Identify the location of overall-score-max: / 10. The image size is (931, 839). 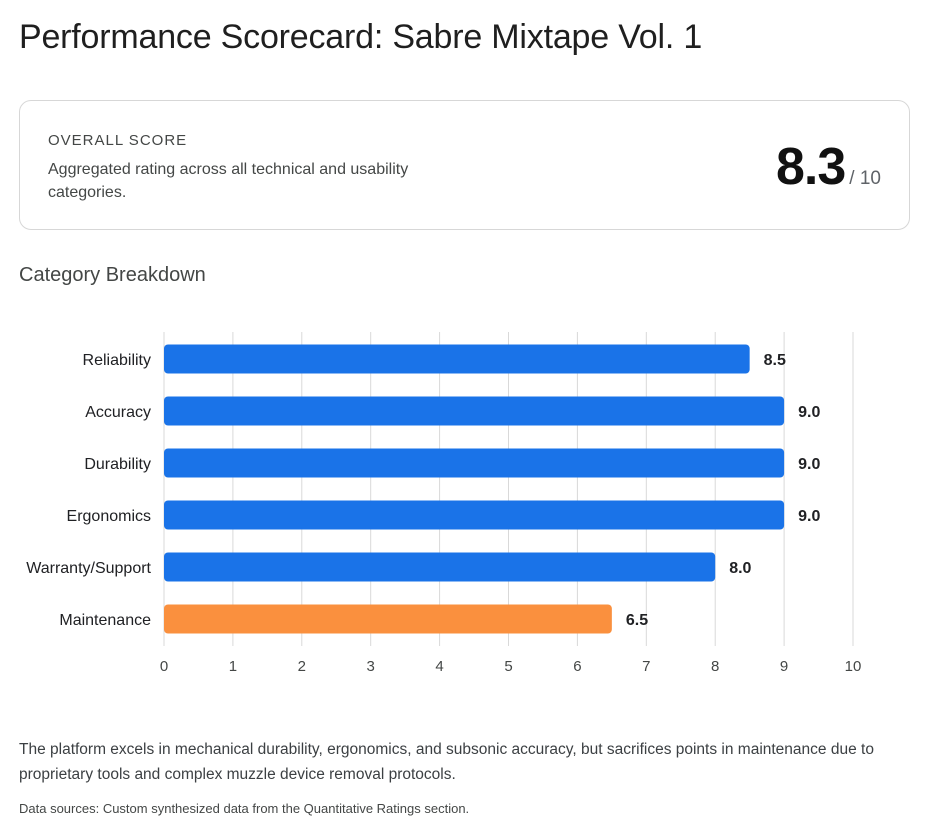
(865, 178).